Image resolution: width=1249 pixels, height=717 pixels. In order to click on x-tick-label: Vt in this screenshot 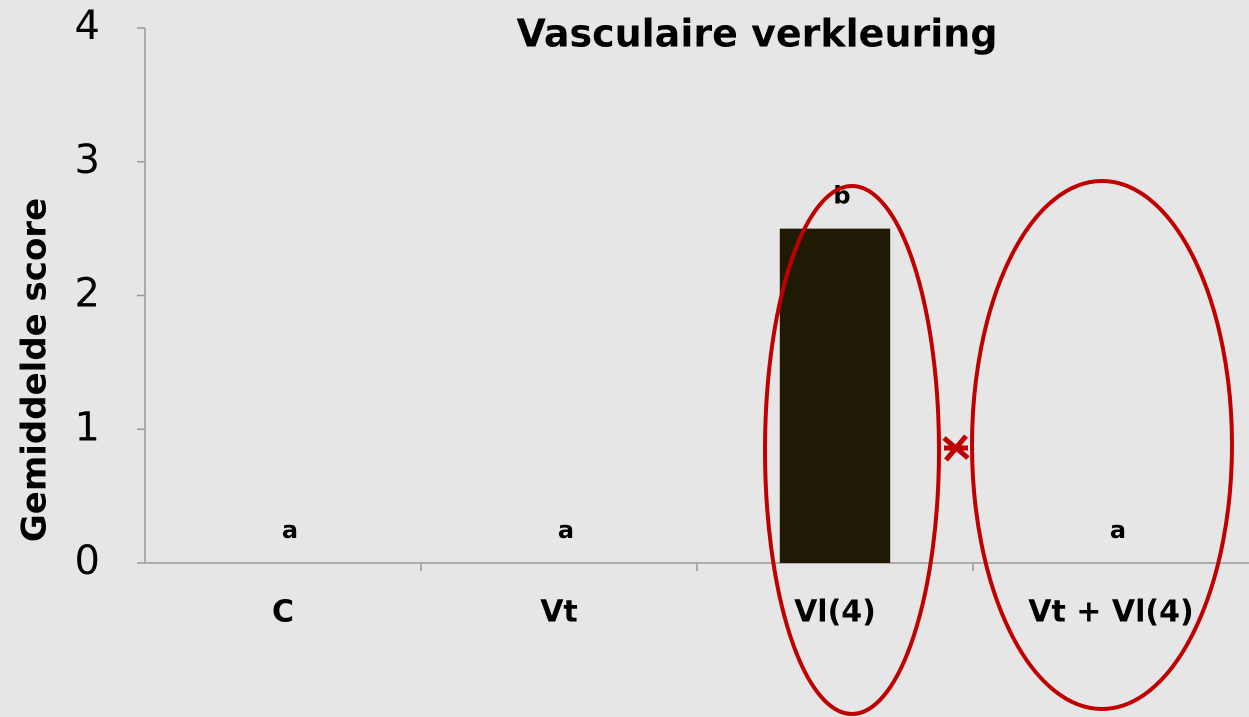, I will do `click(559, 612)`.